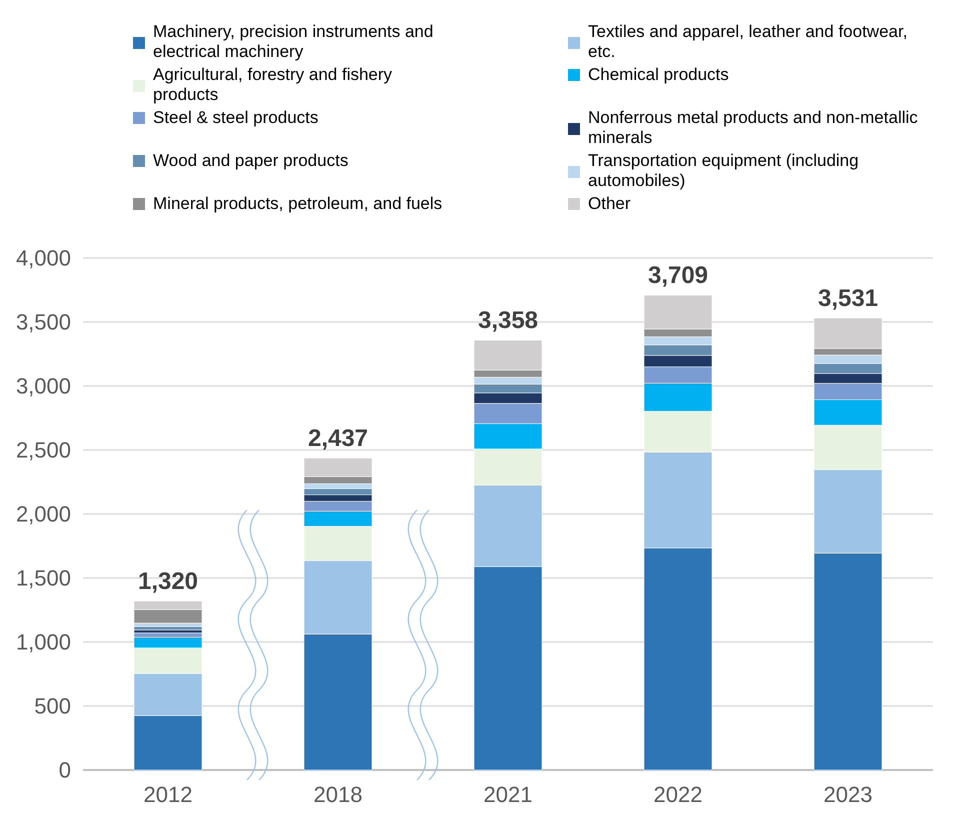  I want to click on x-tick-label: 2018, so click(338, 794).